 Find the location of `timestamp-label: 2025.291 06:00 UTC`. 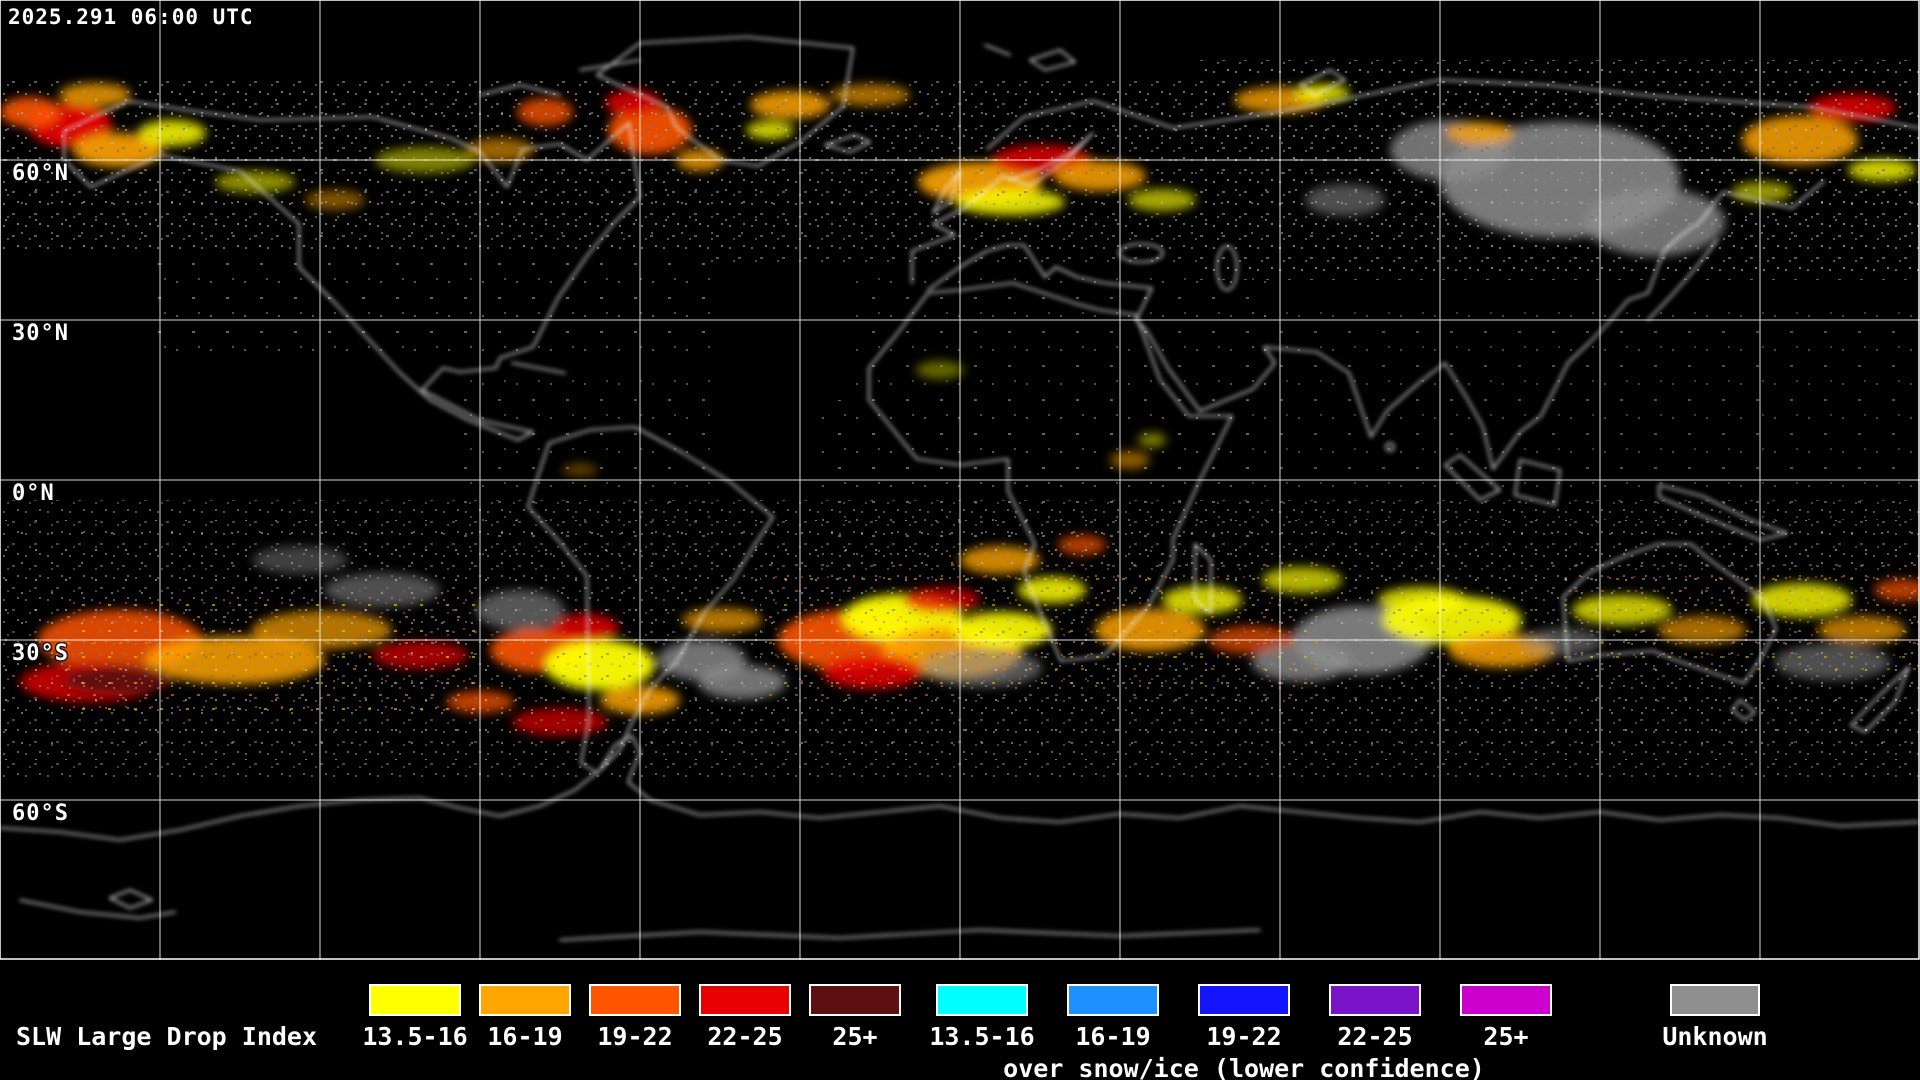

timestamp-label: 2025.291 06:00 UTC is located at coordinates (131, 17).